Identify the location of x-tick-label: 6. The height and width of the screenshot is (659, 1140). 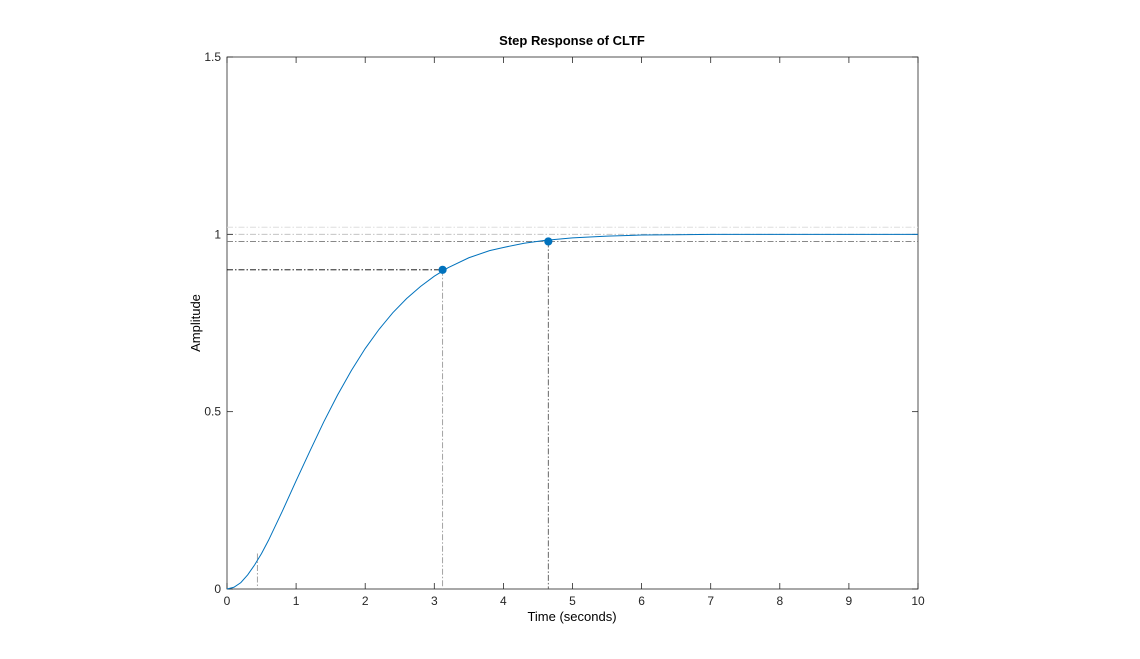
(641, 601).